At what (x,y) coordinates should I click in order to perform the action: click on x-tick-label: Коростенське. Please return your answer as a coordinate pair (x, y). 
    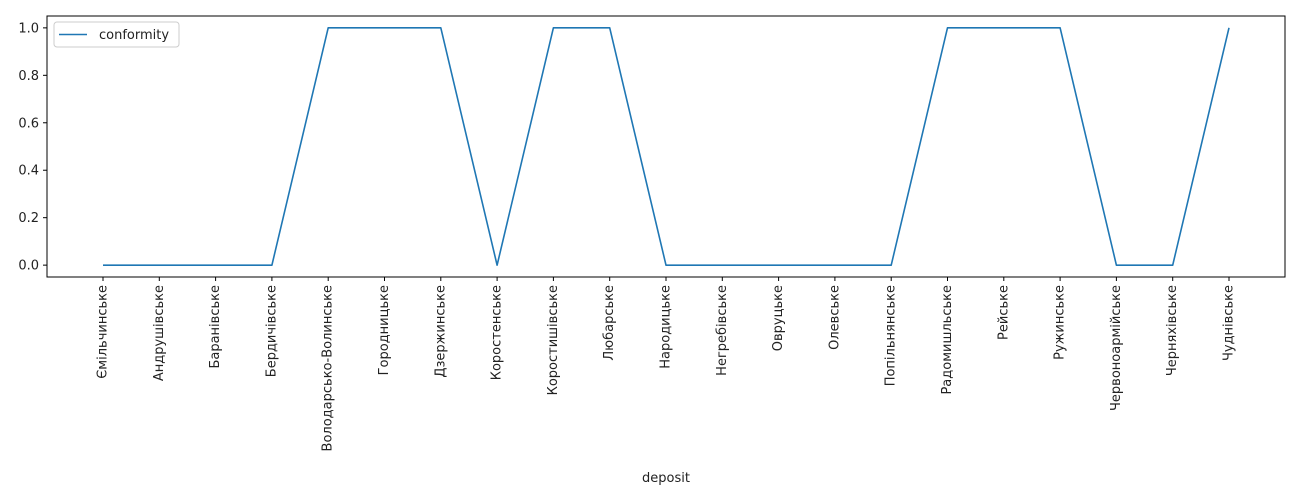
    Looking at the image, I should click on (497, 332).